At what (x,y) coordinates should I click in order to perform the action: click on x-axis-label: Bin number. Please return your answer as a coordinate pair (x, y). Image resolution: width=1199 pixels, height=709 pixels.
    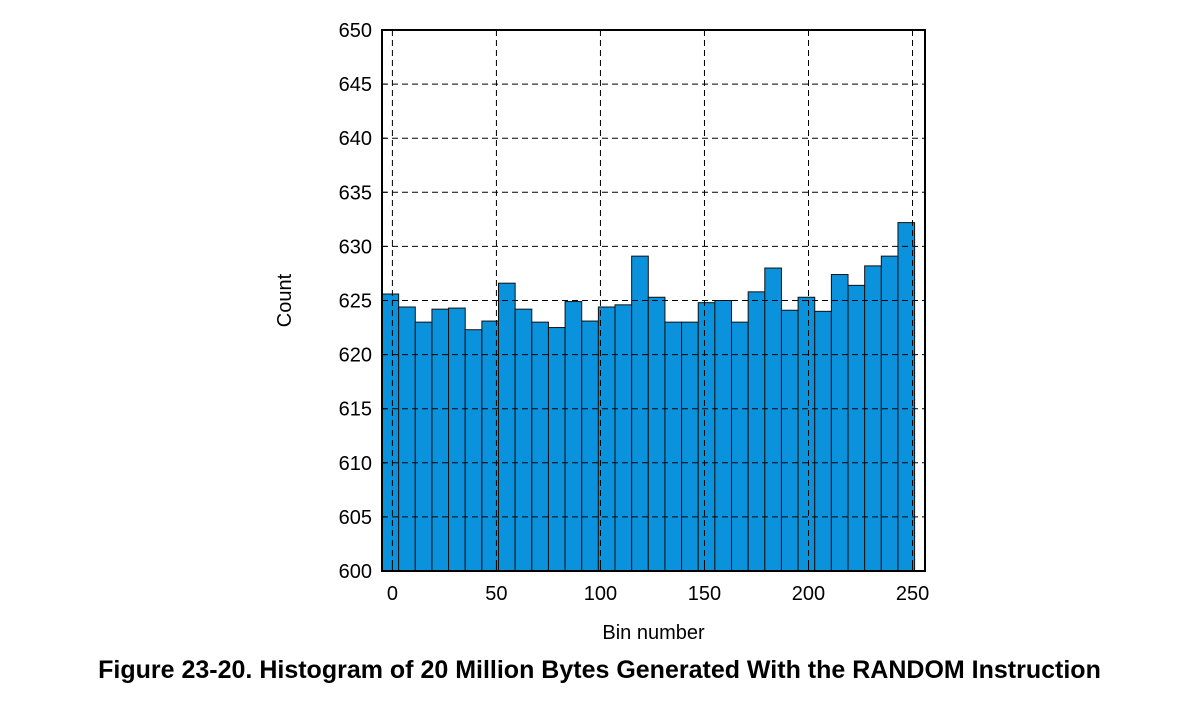
    Looking at the image, I should click on (653, 633).